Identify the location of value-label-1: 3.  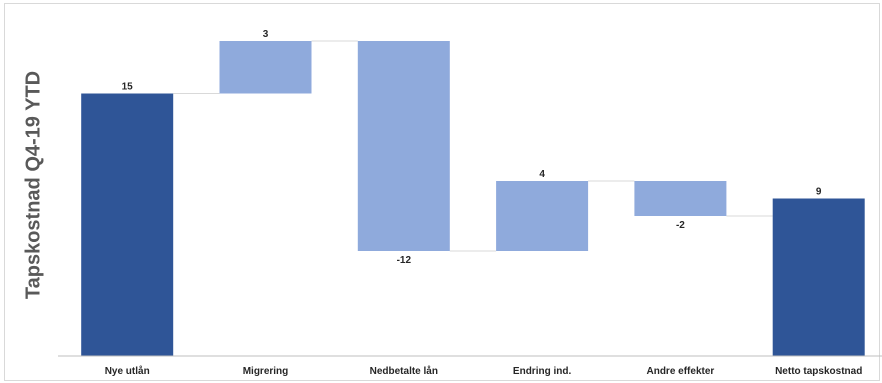
(266, 34).